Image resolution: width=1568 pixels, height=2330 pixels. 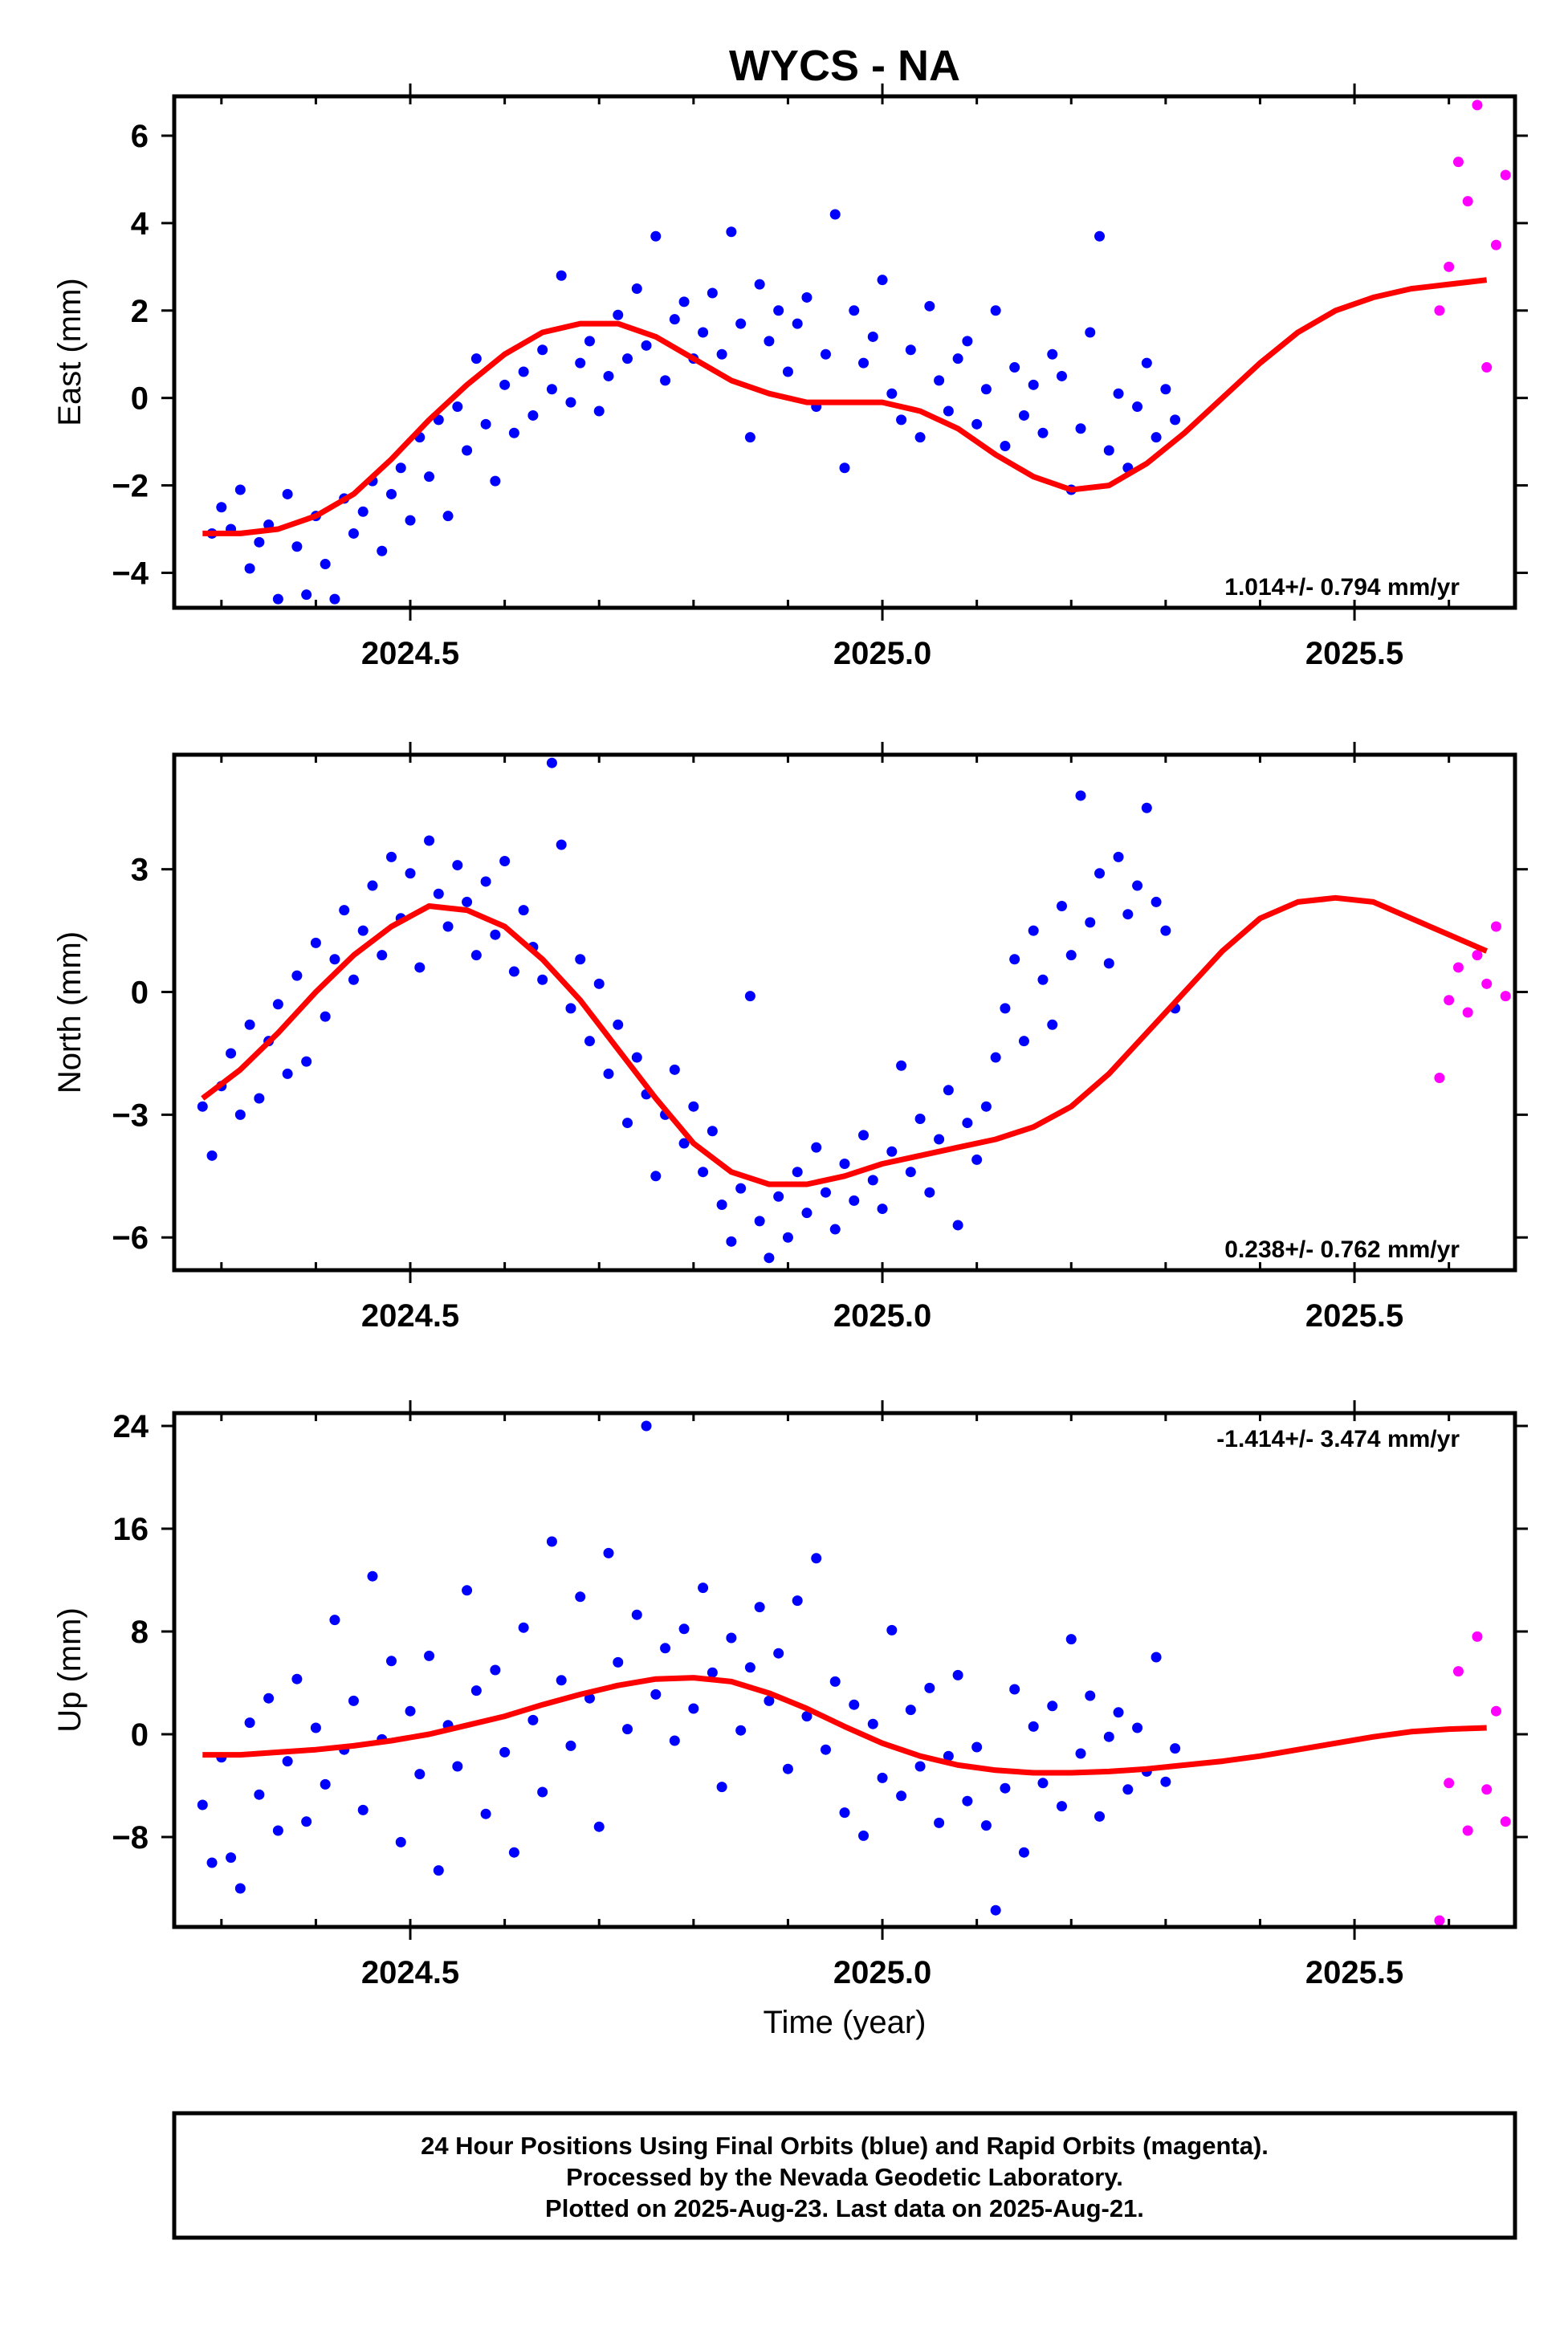 What do you see at coordinates (1354, 1972) in the screenshot?
I see `panel-2-x-tick-label: 2025.5` at bounding box center [1354, 1972].